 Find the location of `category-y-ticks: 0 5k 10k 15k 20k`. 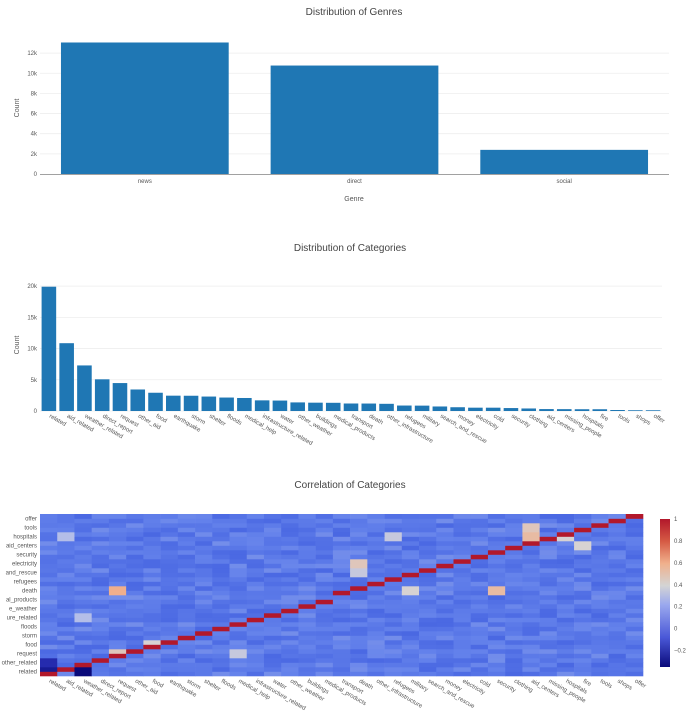

category-y-ticks: 0 5k 10k 15k 20k is located at coordinates (32, 349).